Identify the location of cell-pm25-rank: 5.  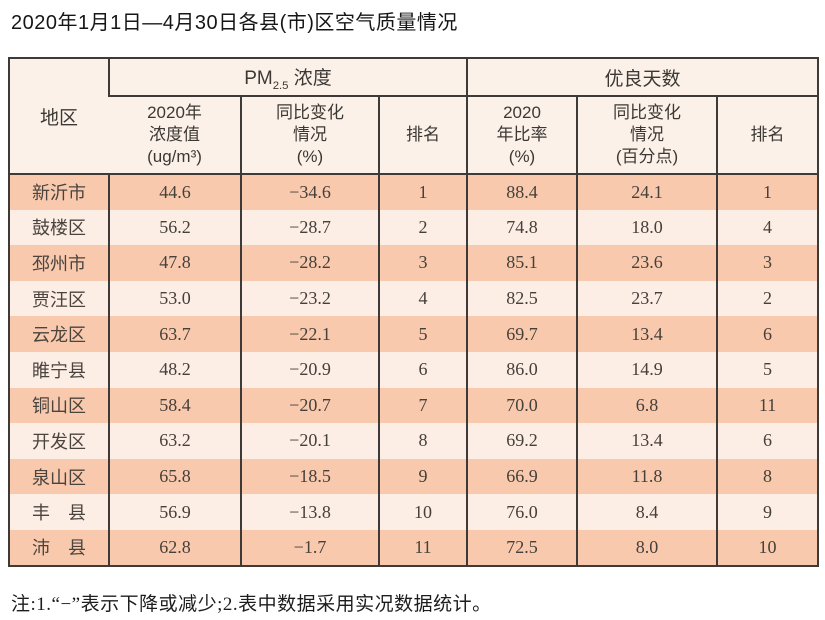
(422, 334).